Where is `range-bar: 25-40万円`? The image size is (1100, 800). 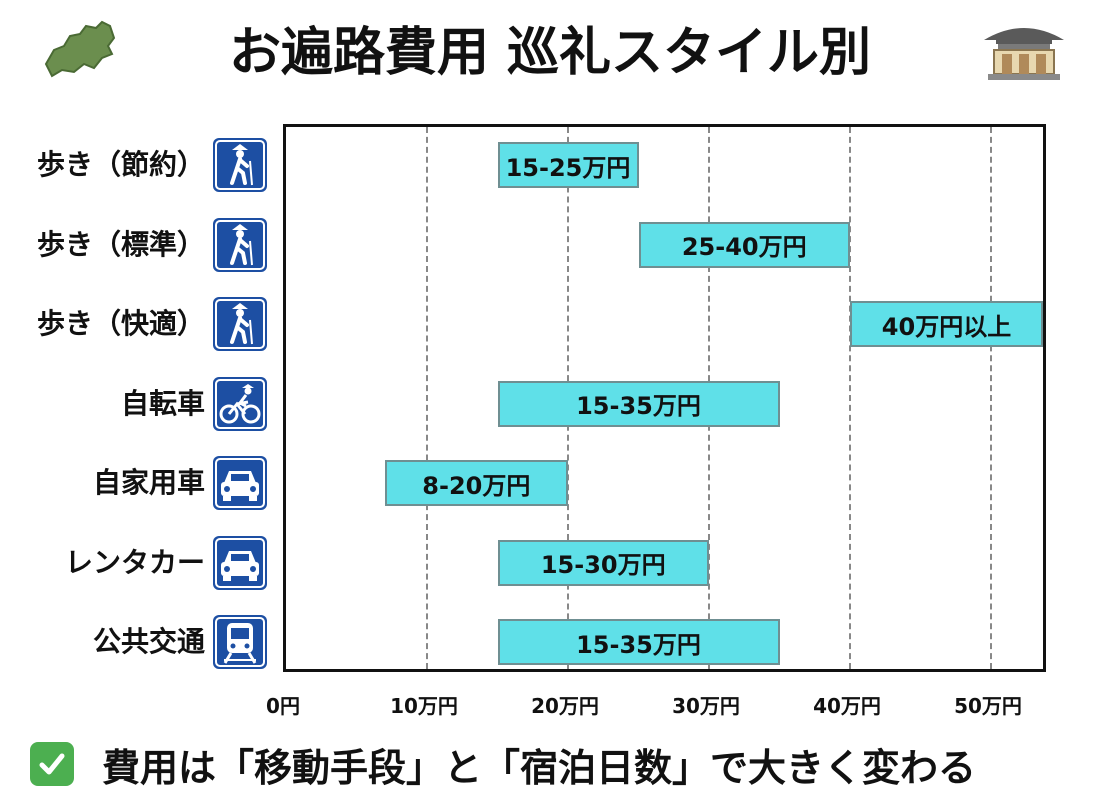 range-bar: 25-40万円 is located at coordinates (744, 244).